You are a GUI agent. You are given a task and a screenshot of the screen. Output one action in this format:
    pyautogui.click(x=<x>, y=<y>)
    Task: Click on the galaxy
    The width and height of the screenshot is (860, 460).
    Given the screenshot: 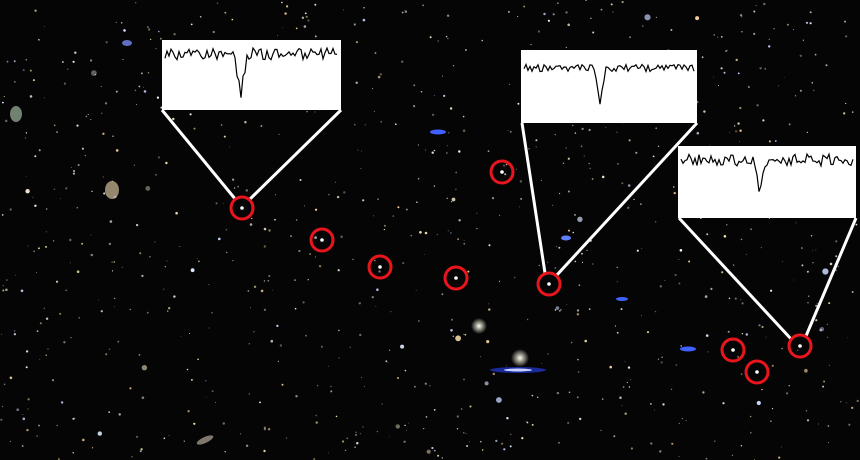 What is the action you would take?
    pyautogui.click(x=16, y=114)
    